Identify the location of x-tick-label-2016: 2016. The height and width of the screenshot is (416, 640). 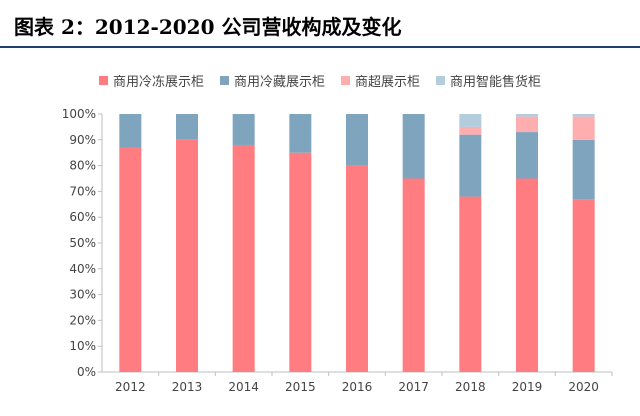
(357, 387).